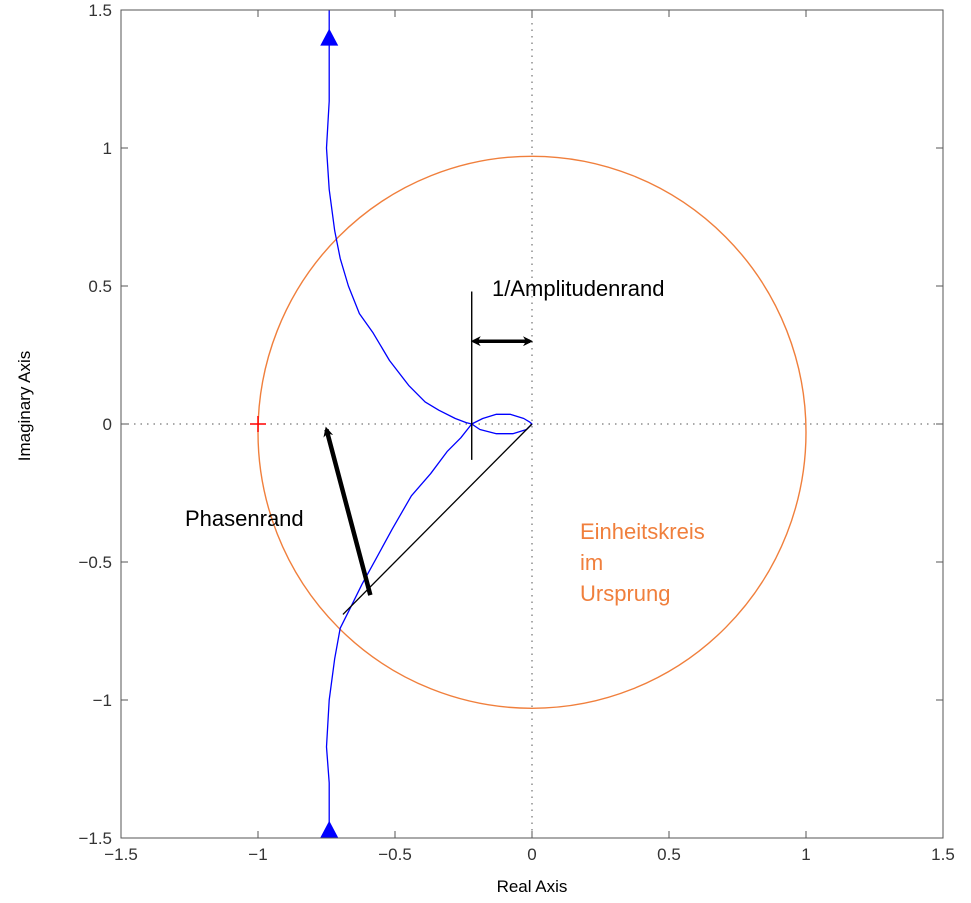 This screenshot has width=971, height=903. I want to click on y-tick-label: 1, so click(107, 148).